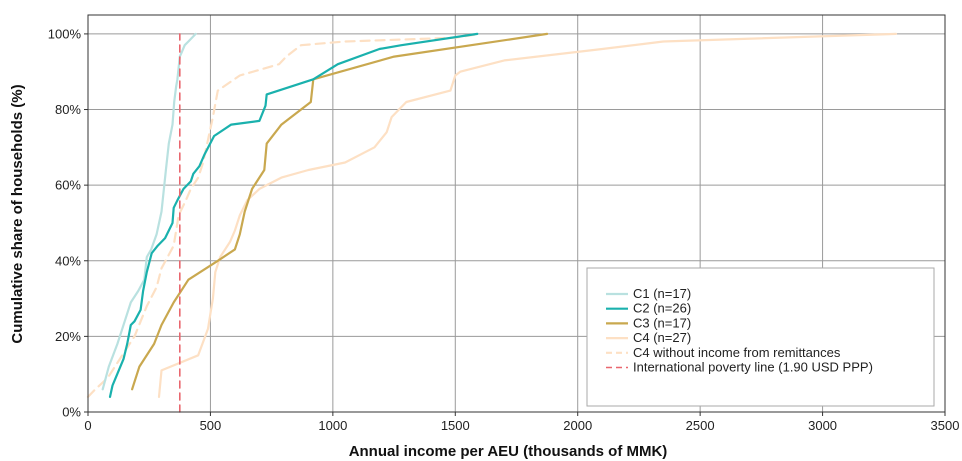 The image size is (962, 461). I want to click on y-tick-label: 40%, so click(68, 260).